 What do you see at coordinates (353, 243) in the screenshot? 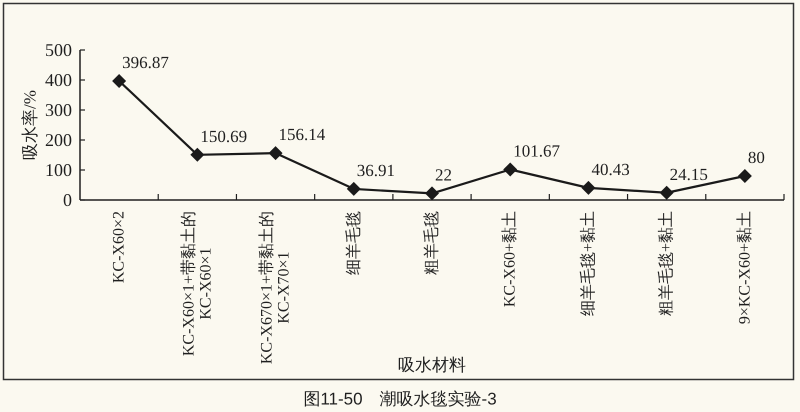
I see `x-tick-label: 细羊毛毯` at bounding box center [353, 243].